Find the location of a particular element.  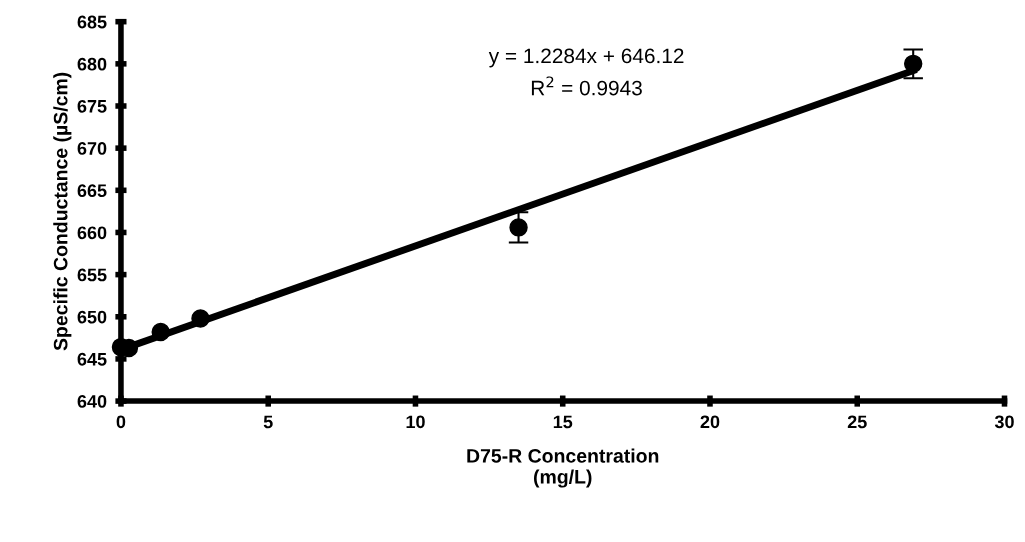

y-tick-label: 650 is located at coordinates (92, 317).